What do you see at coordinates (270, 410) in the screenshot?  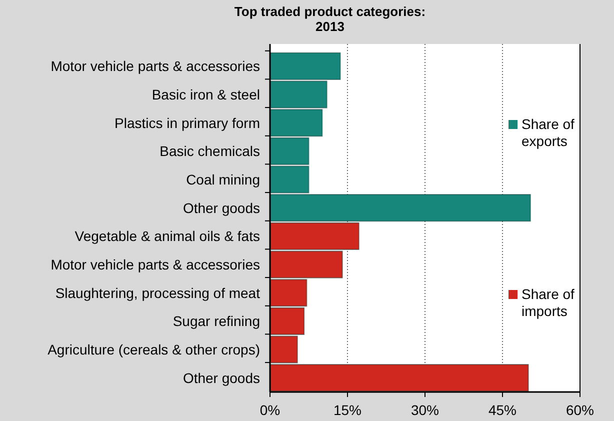 I see `x-tick-label: 0%` at bounding box center [270, 410].